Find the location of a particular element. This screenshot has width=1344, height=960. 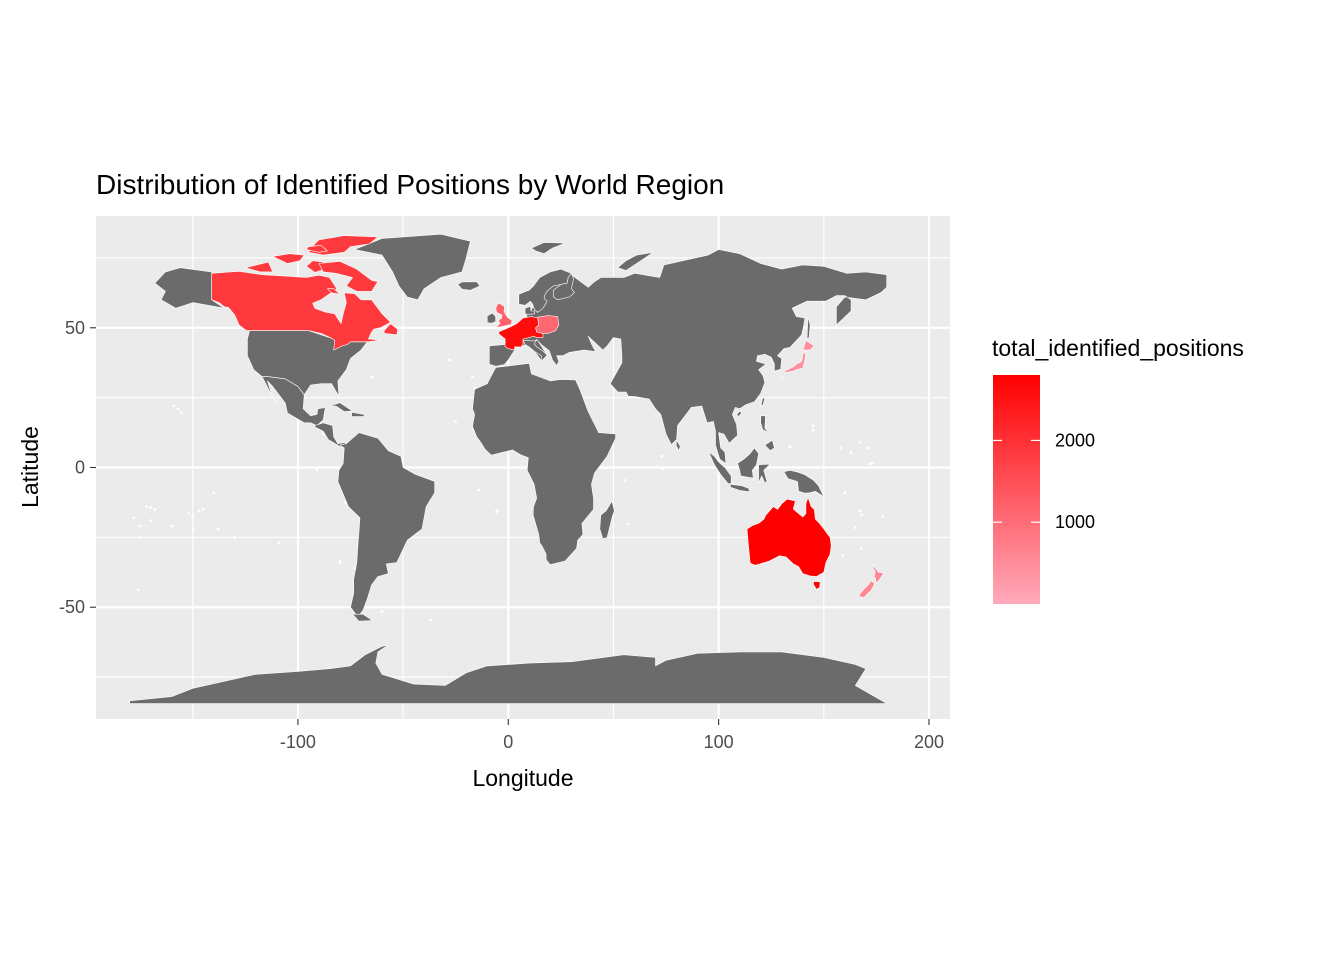

legend-colorbar is located at coordinates (1016, 489).